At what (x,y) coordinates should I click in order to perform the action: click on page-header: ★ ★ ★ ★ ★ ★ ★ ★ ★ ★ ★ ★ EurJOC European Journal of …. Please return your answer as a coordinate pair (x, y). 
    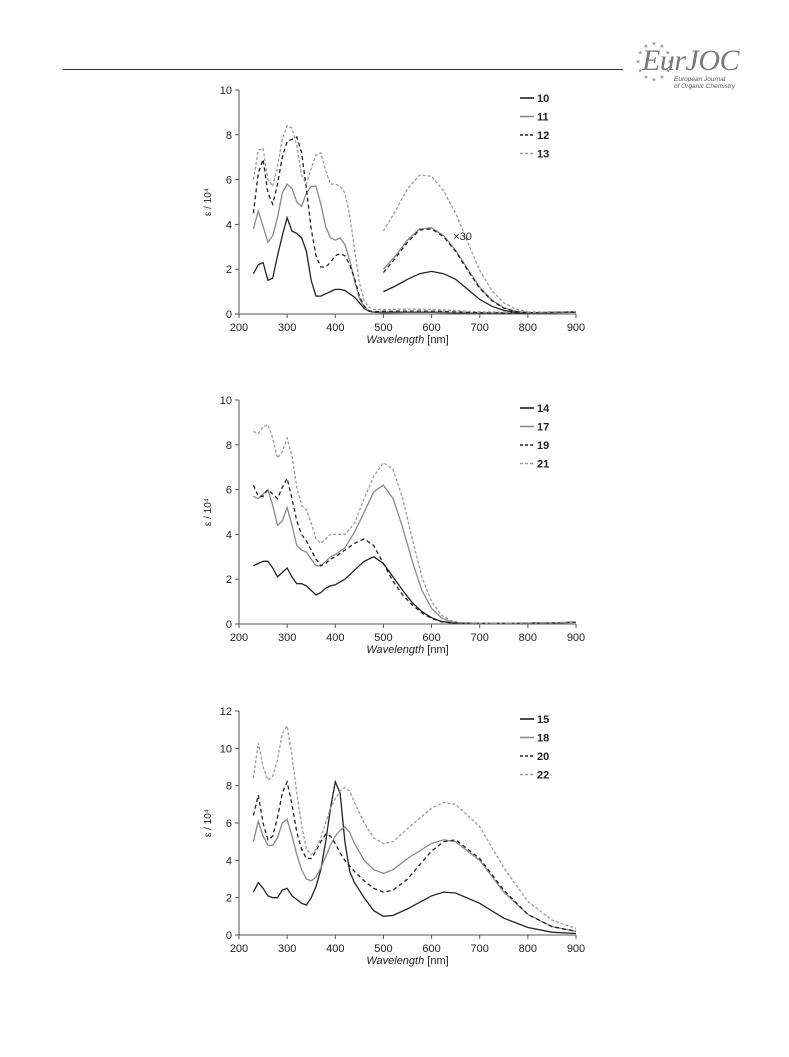
    Looking at the image, I should click on (394, 47).